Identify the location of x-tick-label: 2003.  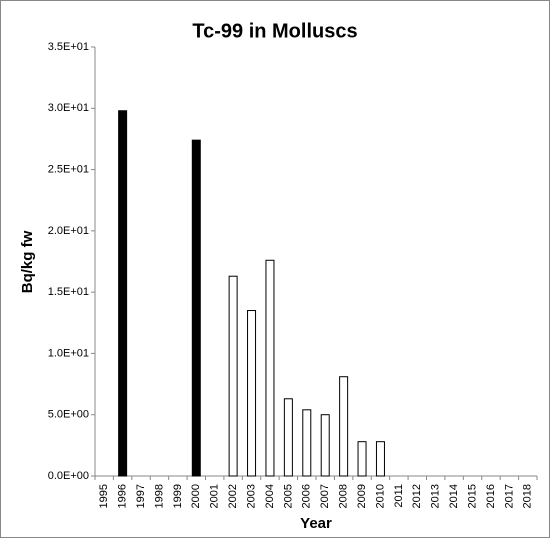
(251, 496).